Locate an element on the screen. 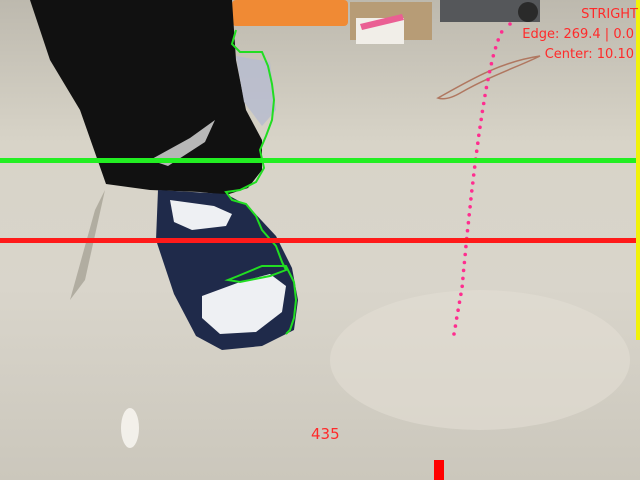  pink-tape is located at coordinates (382, 22).